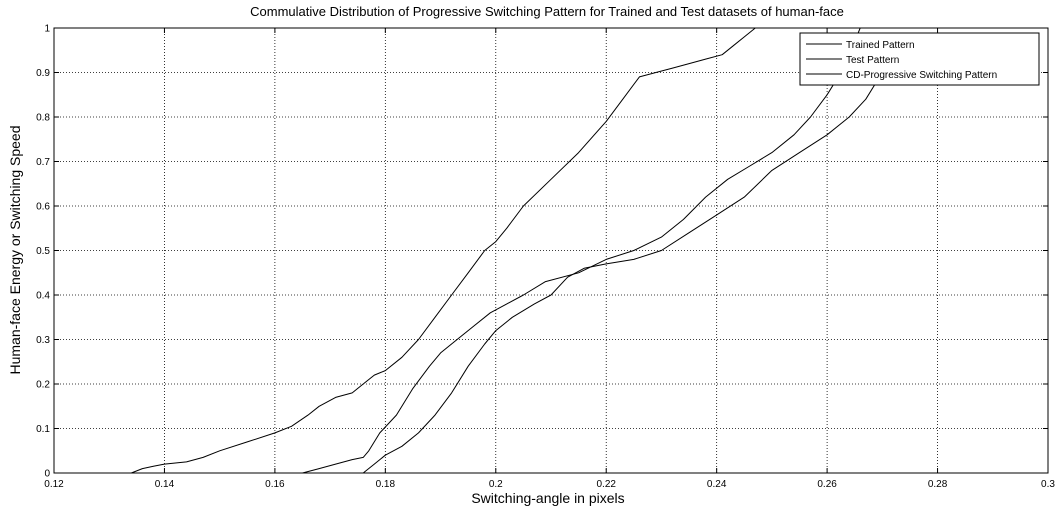 The height and width of the screenshot is (510, 1059). What do you see at coordinates (43, 385) in the screenshot?
I see `y-tick-label: 0.2` at bounding box center [43, 385].